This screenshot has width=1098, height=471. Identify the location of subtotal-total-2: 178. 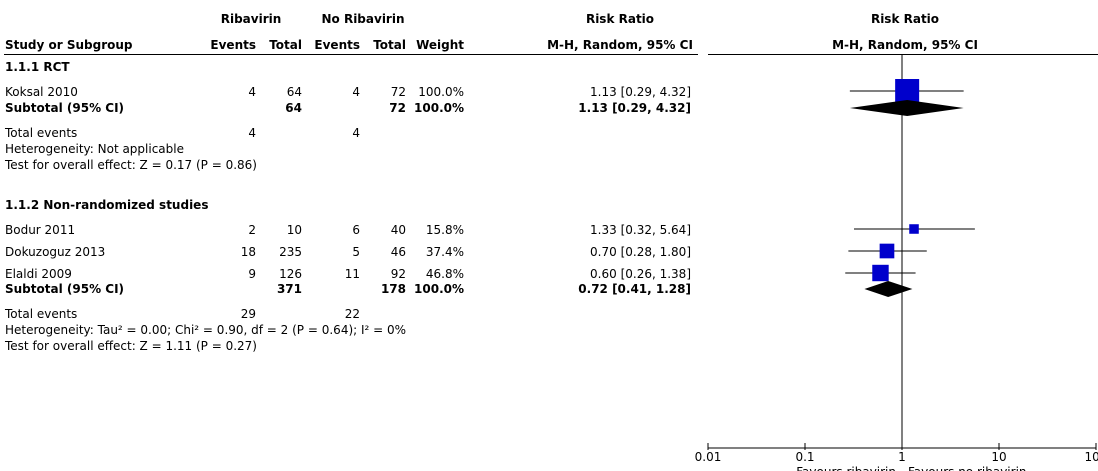
(393, 289).